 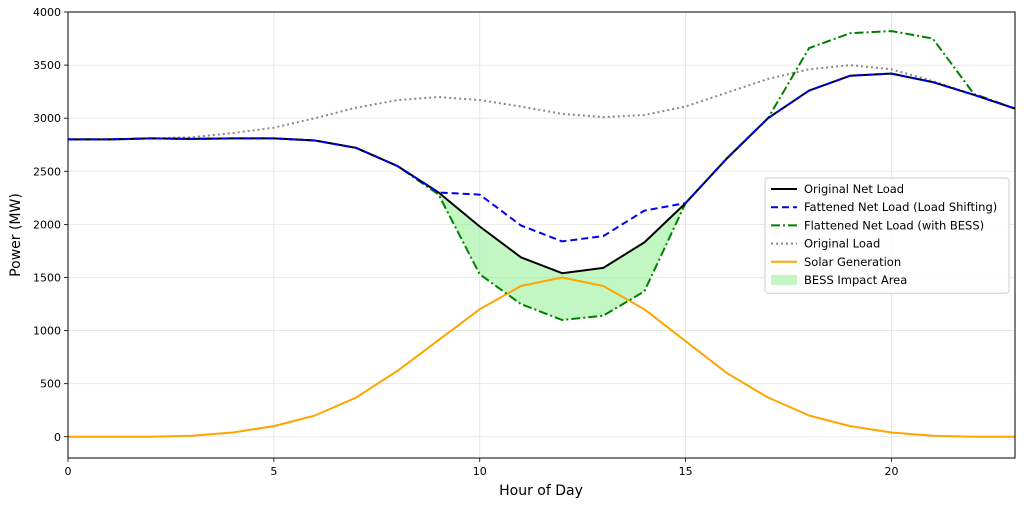 What do you see at coordinates (47, 331) in the screenshot?
I see `y-tick-label: 1000` at bounding box center [47, 331].